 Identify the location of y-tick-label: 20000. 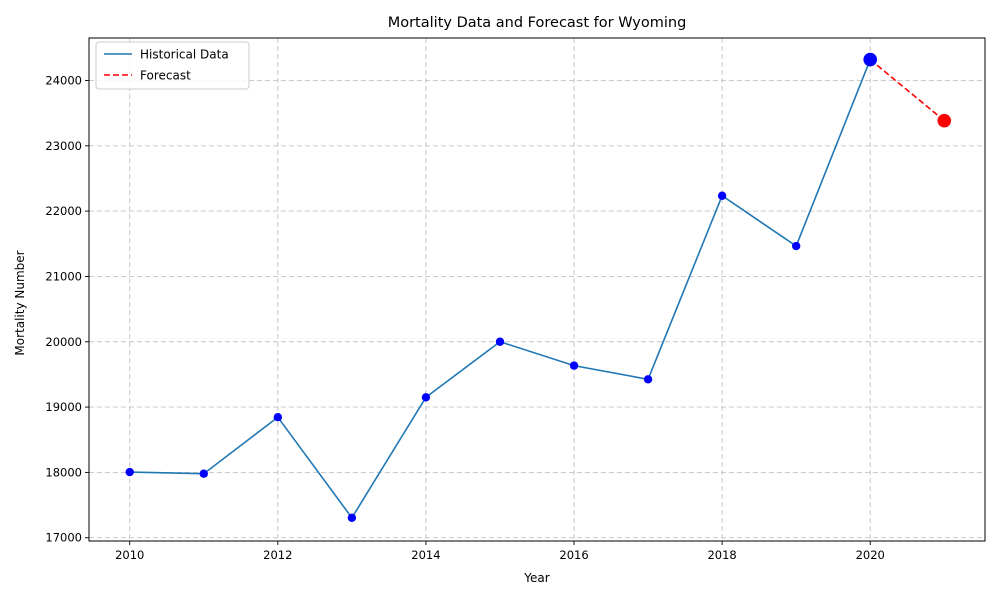
(63, 342).